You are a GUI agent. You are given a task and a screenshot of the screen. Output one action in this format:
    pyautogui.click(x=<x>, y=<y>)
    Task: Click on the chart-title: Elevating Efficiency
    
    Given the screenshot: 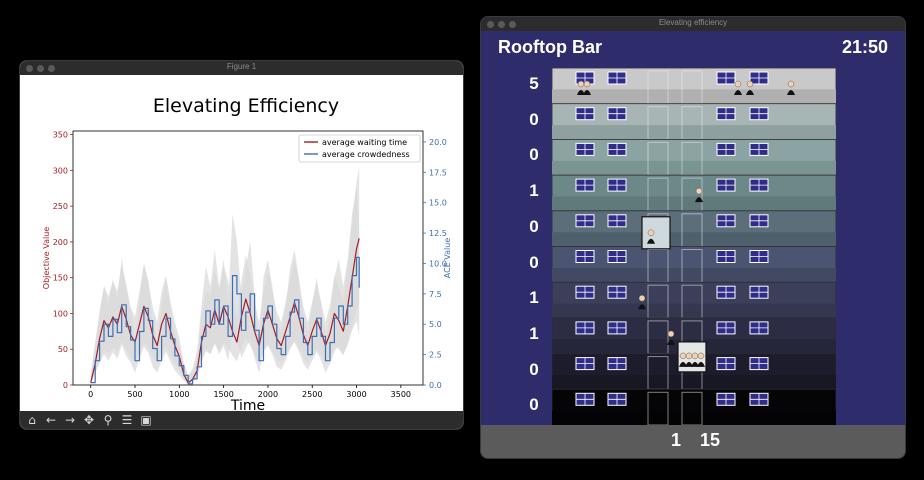 What is the action you would take?
    pyautogui.click(x=246, y=106)
    